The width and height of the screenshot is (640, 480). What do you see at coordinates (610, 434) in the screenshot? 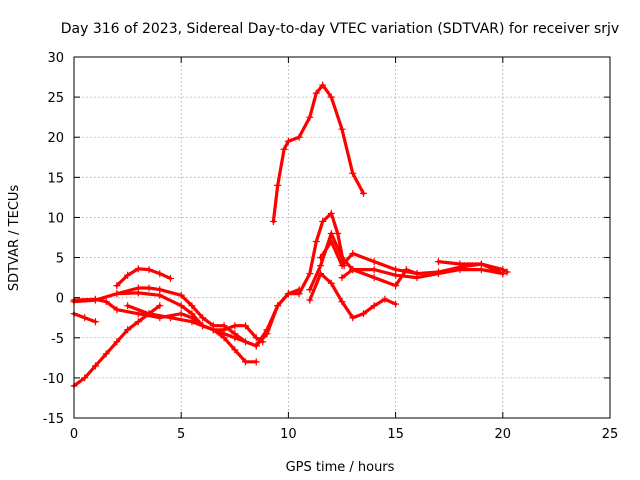
I see `x-tick-label: 25` at bounding box center [610, 434].